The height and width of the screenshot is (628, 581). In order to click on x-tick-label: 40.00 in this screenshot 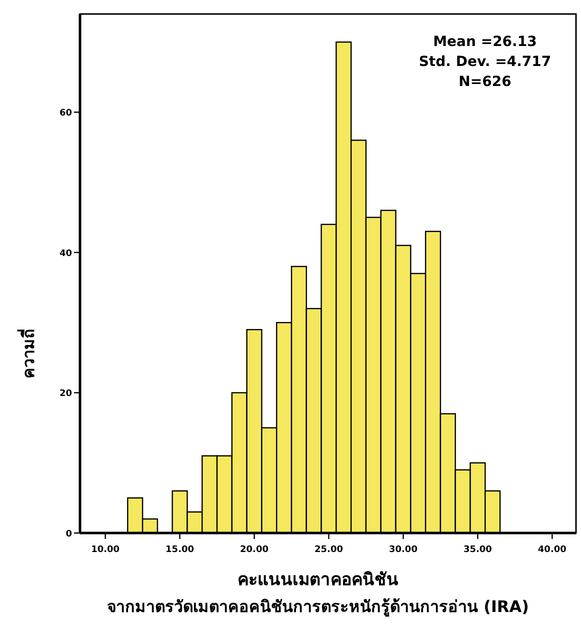, I will do `click(552, 550)`.